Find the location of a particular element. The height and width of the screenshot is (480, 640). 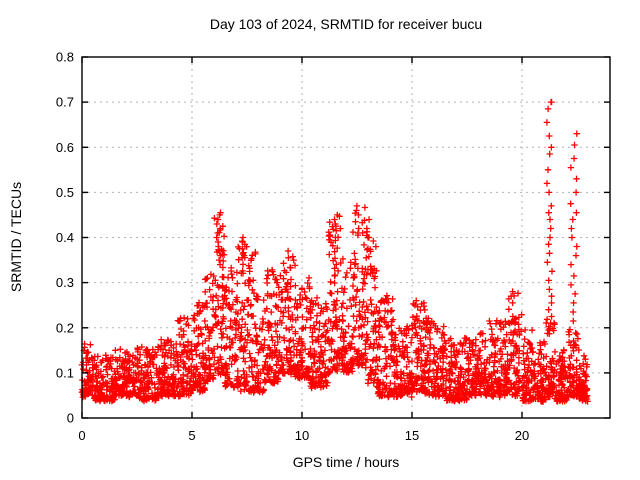

y-tick-label: 0 is located at coordinates (70, 418).